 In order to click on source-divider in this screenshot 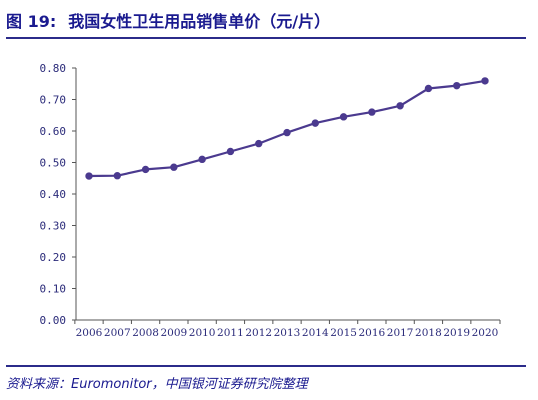, I will do `click(266, 366)`.